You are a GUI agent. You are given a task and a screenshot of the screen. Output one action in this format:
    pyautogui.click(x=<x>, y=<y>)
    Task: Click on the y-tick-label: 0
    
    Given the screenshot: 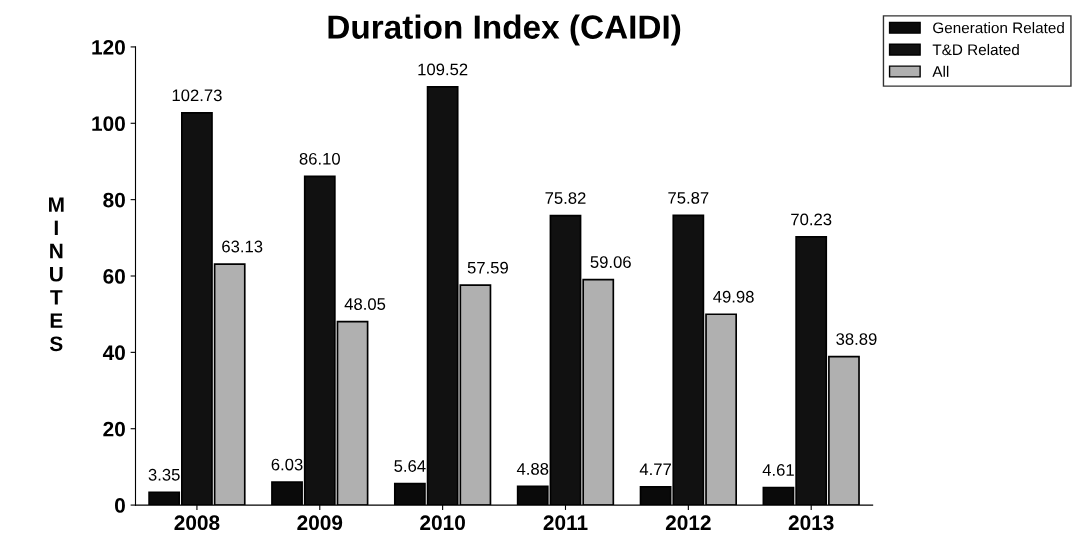 What is the action you would take?
    pyautogui.click(x=120, y=505)
    